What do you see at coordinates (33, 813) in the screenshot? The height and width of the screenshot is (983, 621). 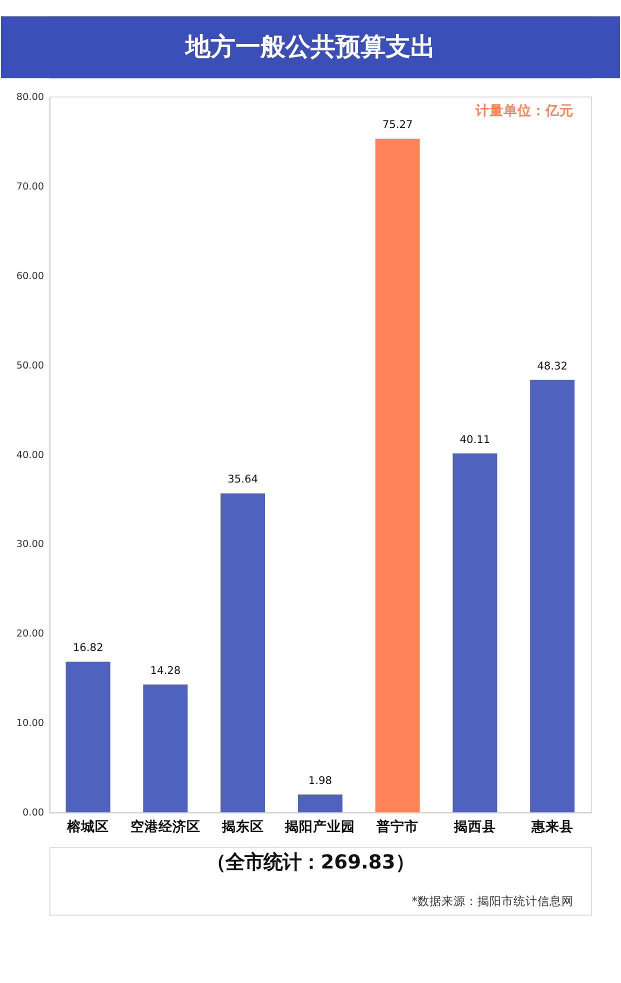 I see `y-tick-label: 0.00` at bounding box center [33, 813].